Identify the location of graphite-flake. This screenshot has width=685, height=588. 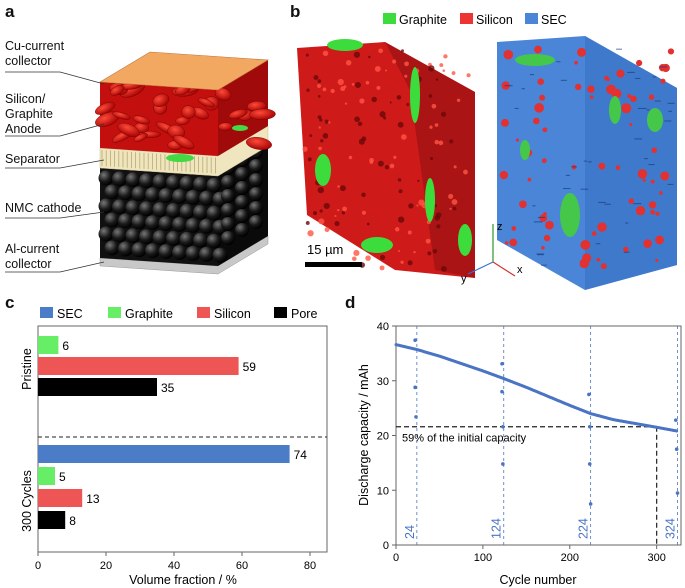
(180, 158).